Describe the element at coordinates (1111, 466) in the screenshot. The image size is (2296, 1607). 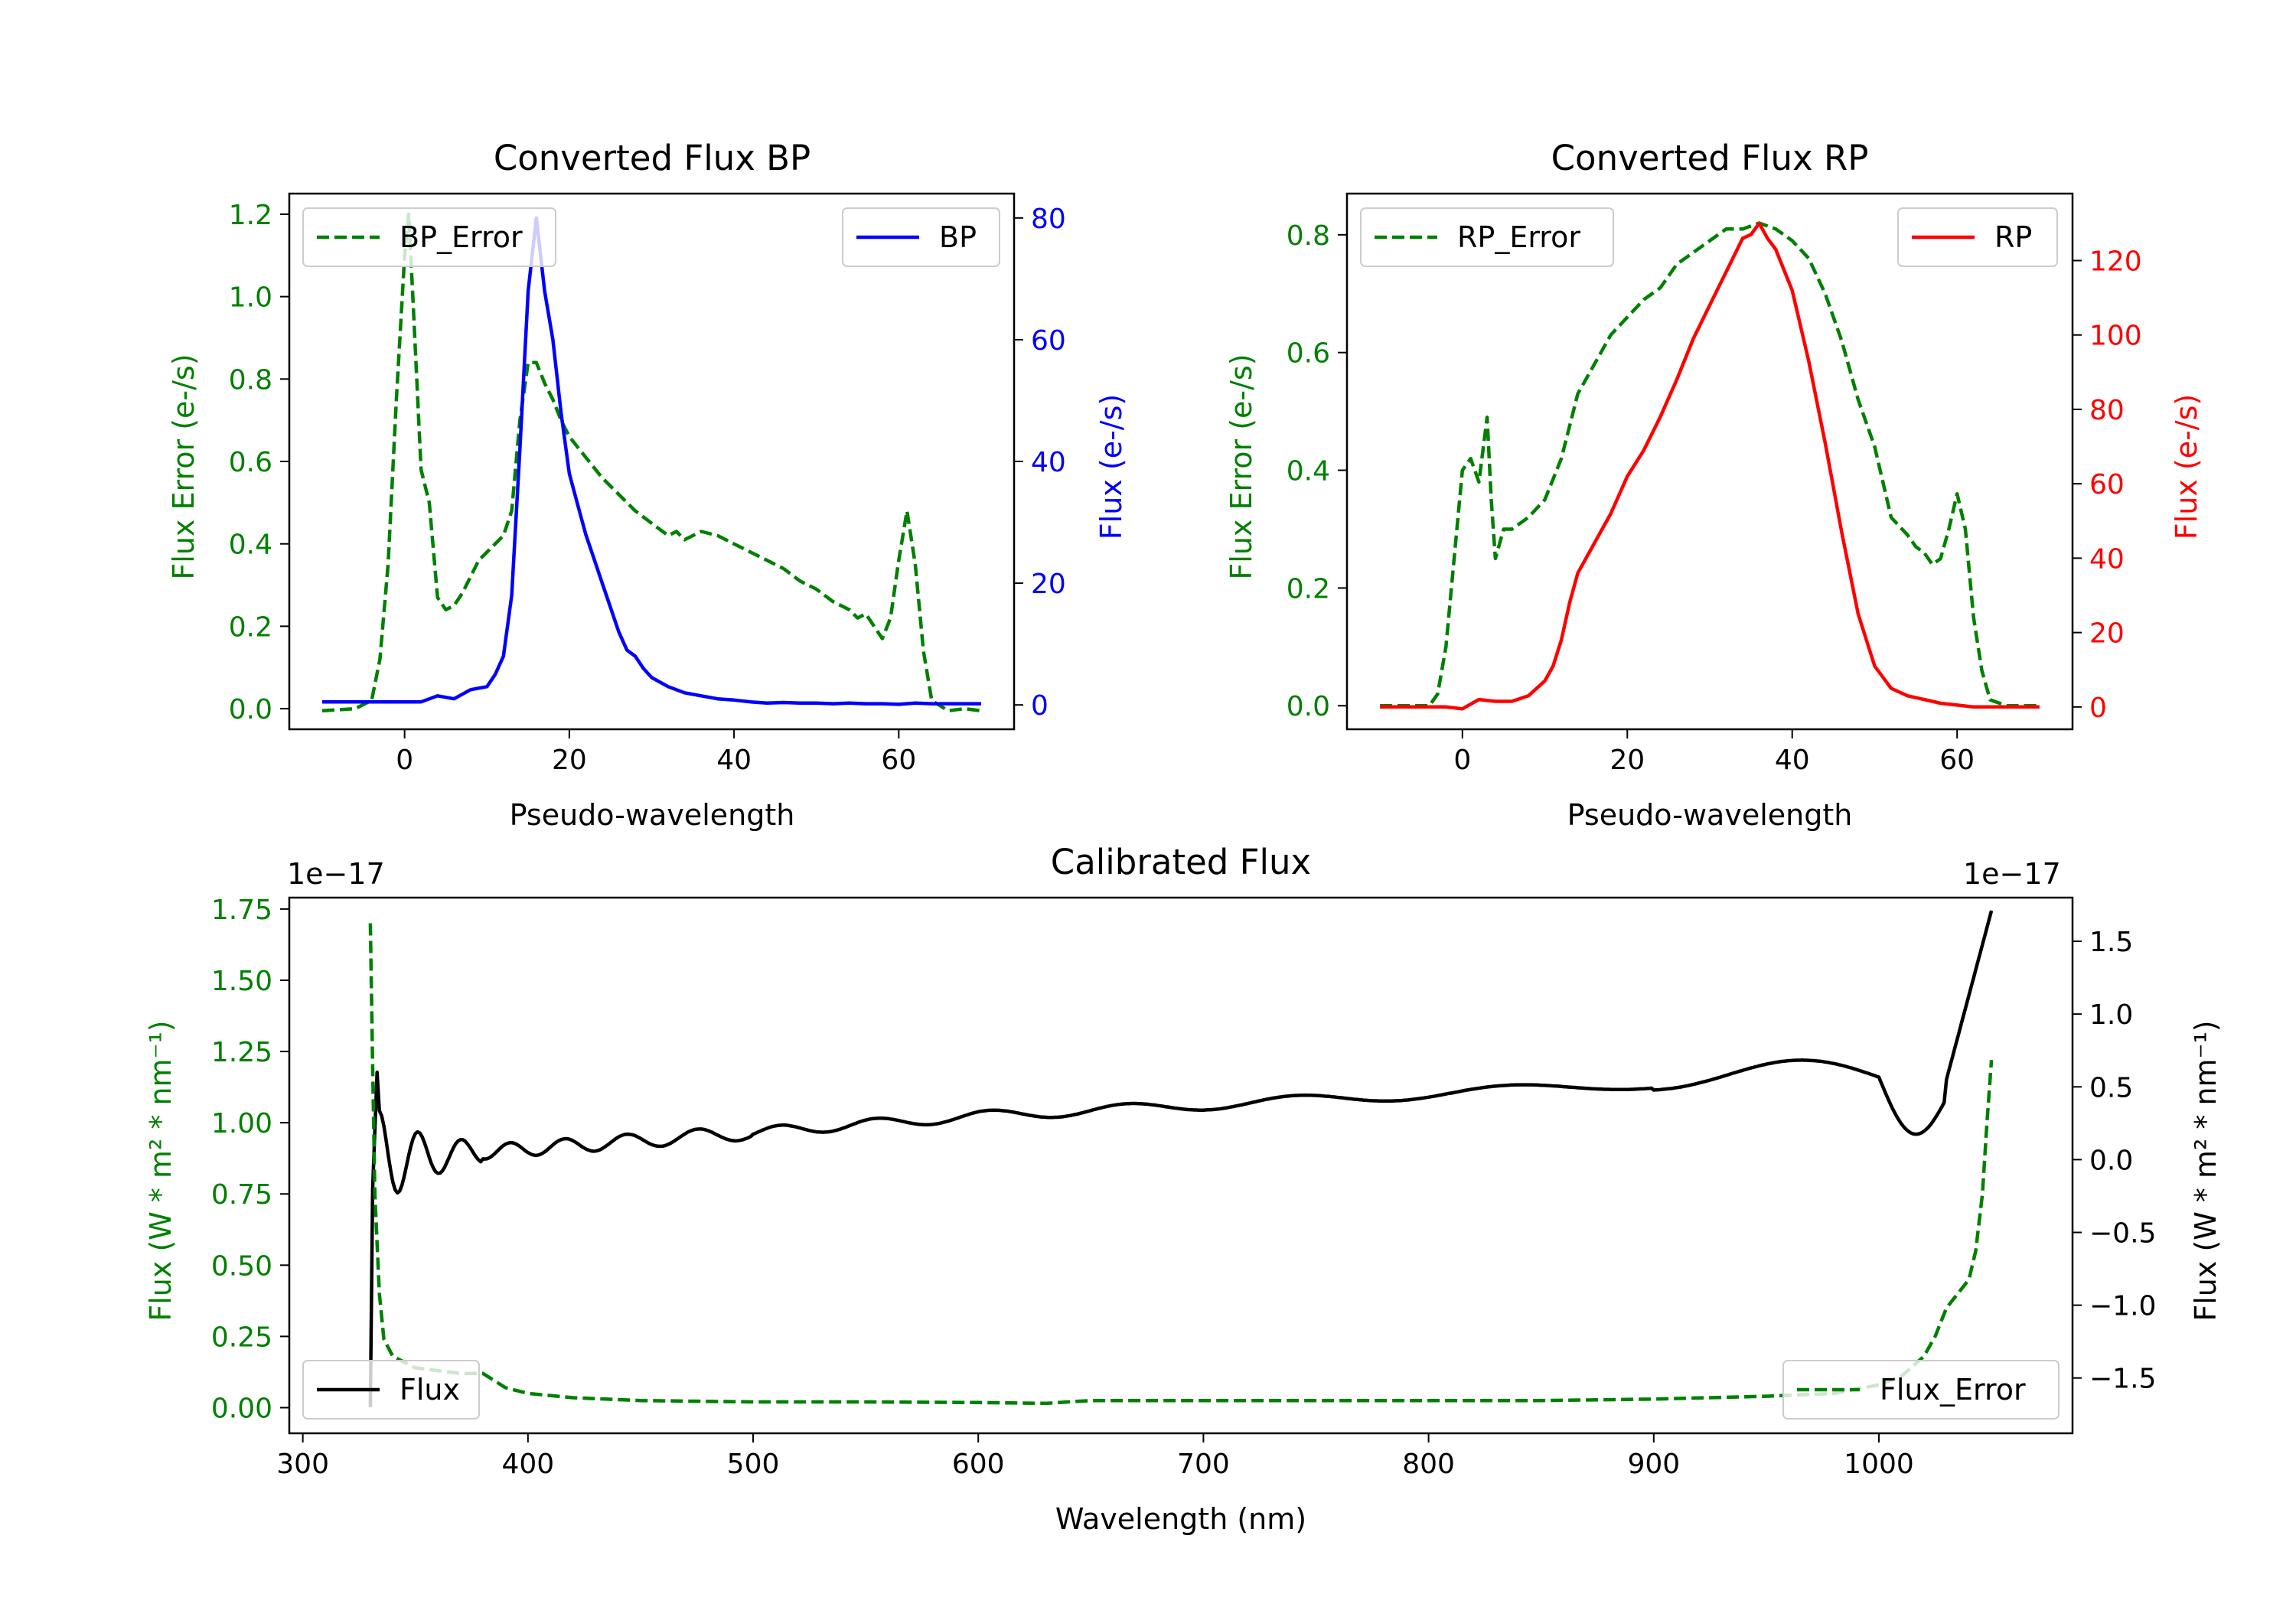
I see `chart-bp-ylabel-right: Flux (e-/s)` at that location.